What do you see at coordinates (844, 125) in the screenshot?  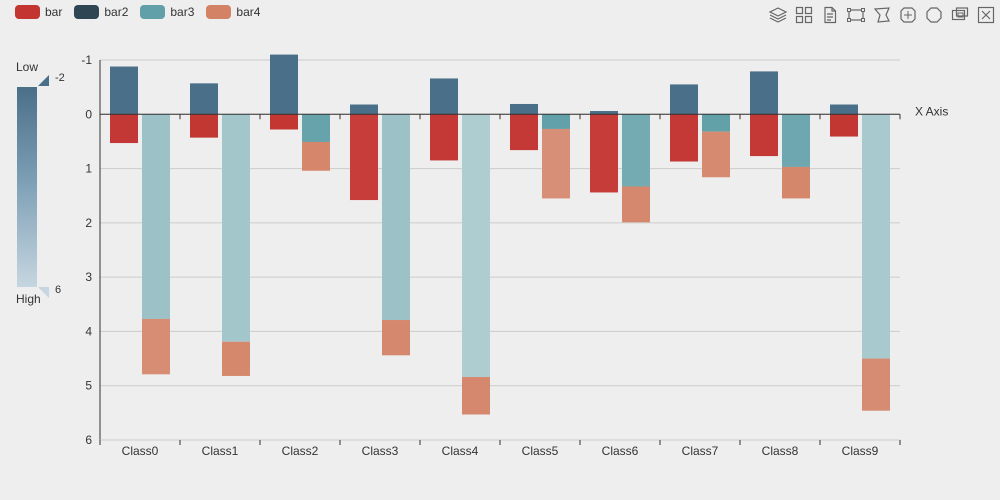 I see `bar-bar-Class9` at bounding box center [844, 125].